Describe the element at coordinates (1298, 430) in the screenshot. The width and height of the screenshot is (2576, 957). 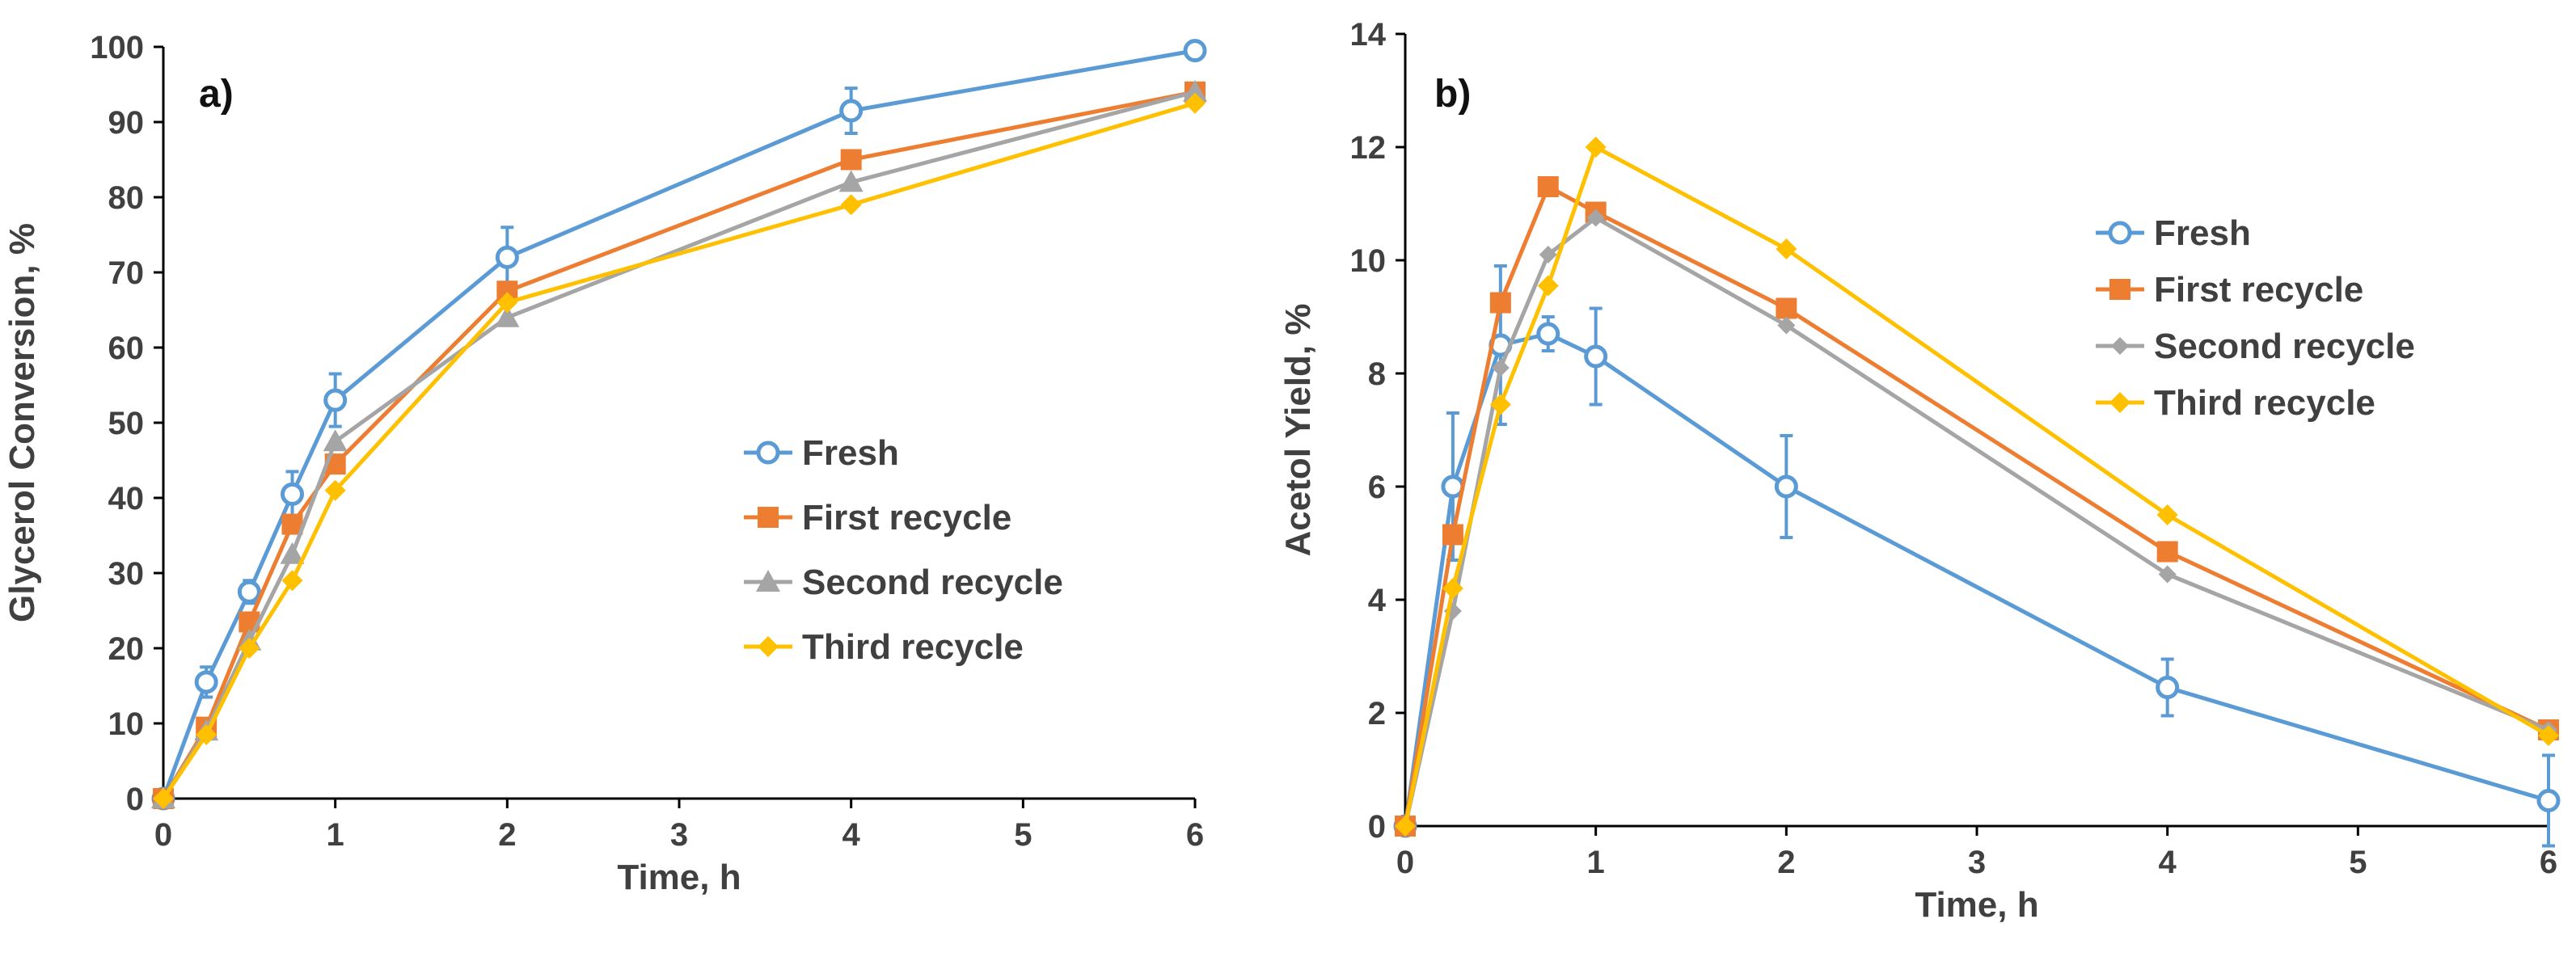
I see `y-axis-title: Acetol Yield, %` at that location.